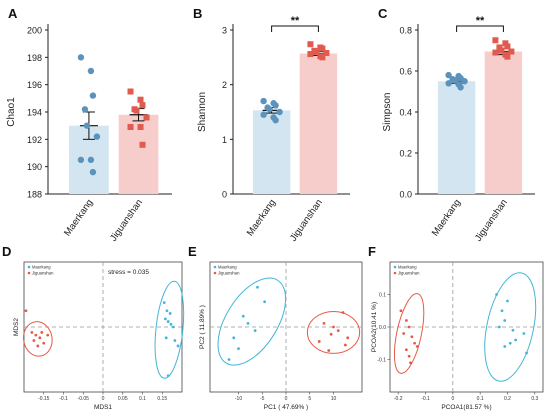  Describe the element at coordinates (333, 332) in the screenshot. I see `confidence-ellipse-jiguanshan` at that location.